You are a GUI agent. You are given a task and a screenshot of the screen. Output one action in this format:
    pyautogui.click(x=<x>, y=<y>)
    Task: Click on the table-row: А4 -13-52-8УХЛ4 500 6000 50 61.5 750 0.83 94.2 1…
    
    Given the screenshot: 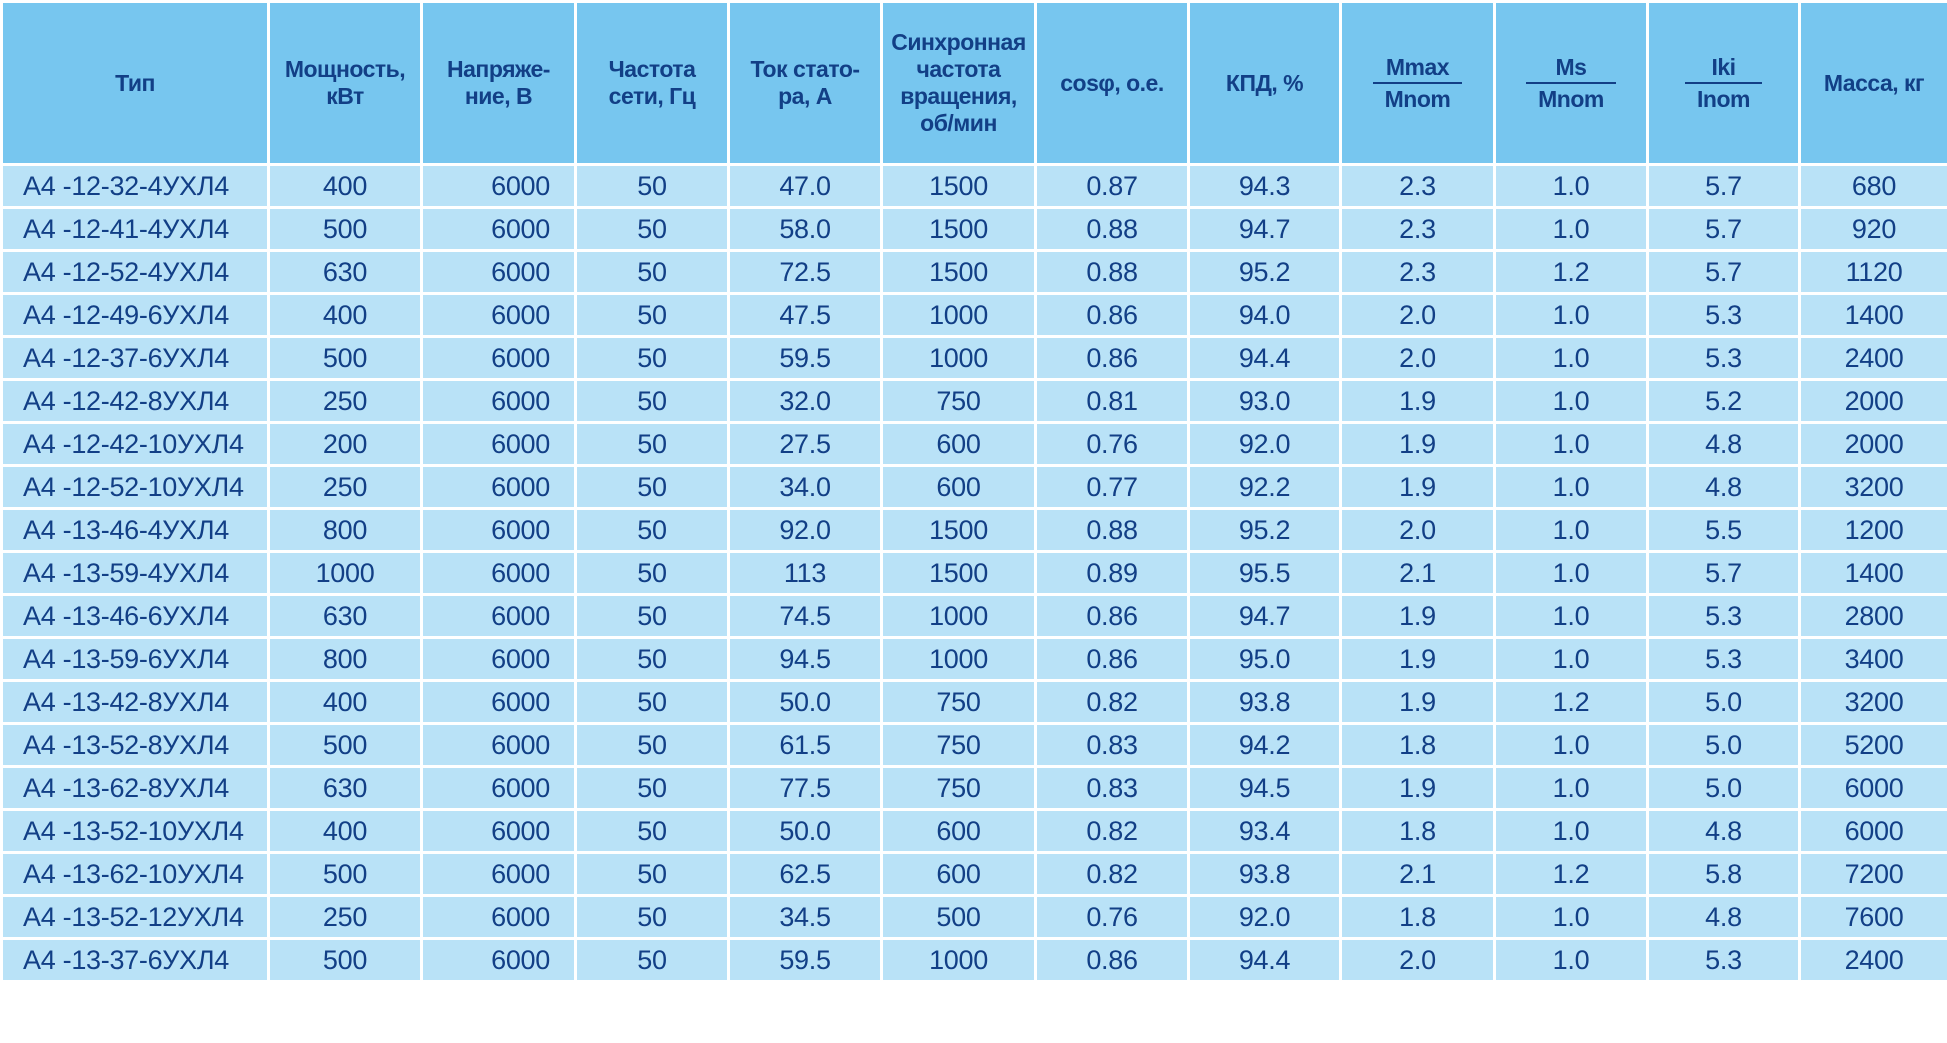 What is the action you would take?
    pyautogui.click(x=973, y=745)
    